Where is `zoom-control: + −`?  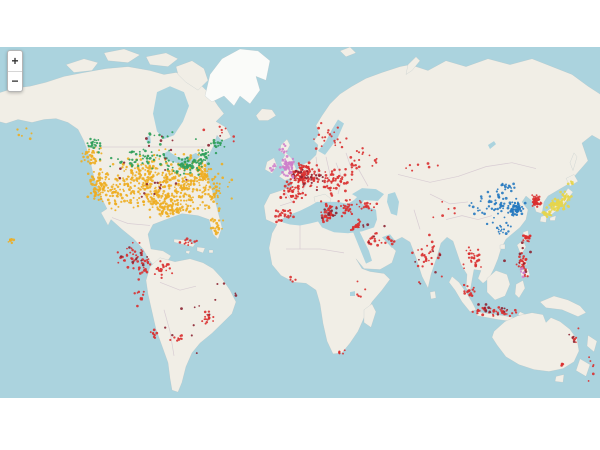
zoom-control: + − is located at coordinates (15, 71).